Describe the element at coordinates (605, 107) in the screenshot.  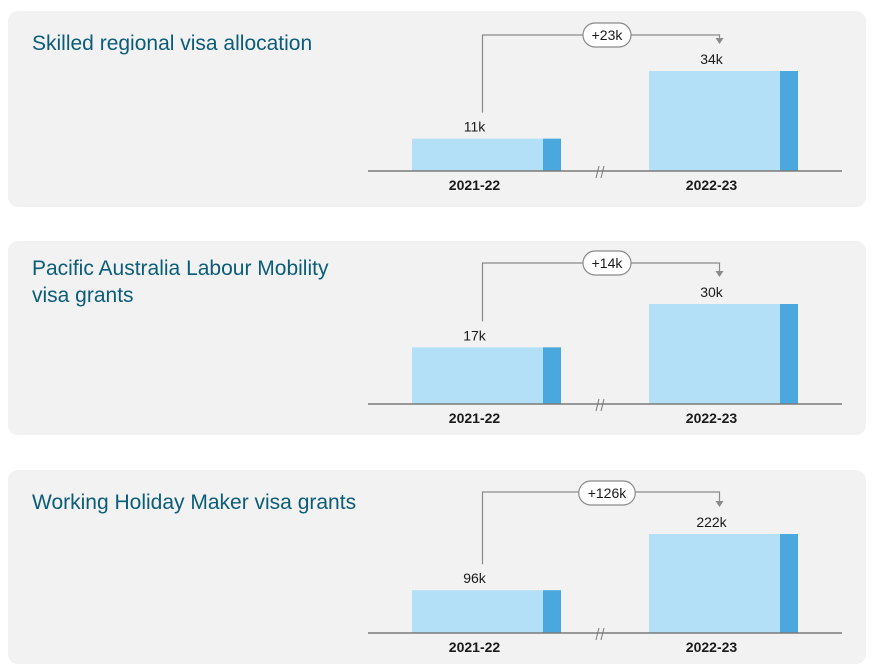
I see `chart-skilled-regional: 11k 2021-22 34k 2022-23 +23k` at that location.